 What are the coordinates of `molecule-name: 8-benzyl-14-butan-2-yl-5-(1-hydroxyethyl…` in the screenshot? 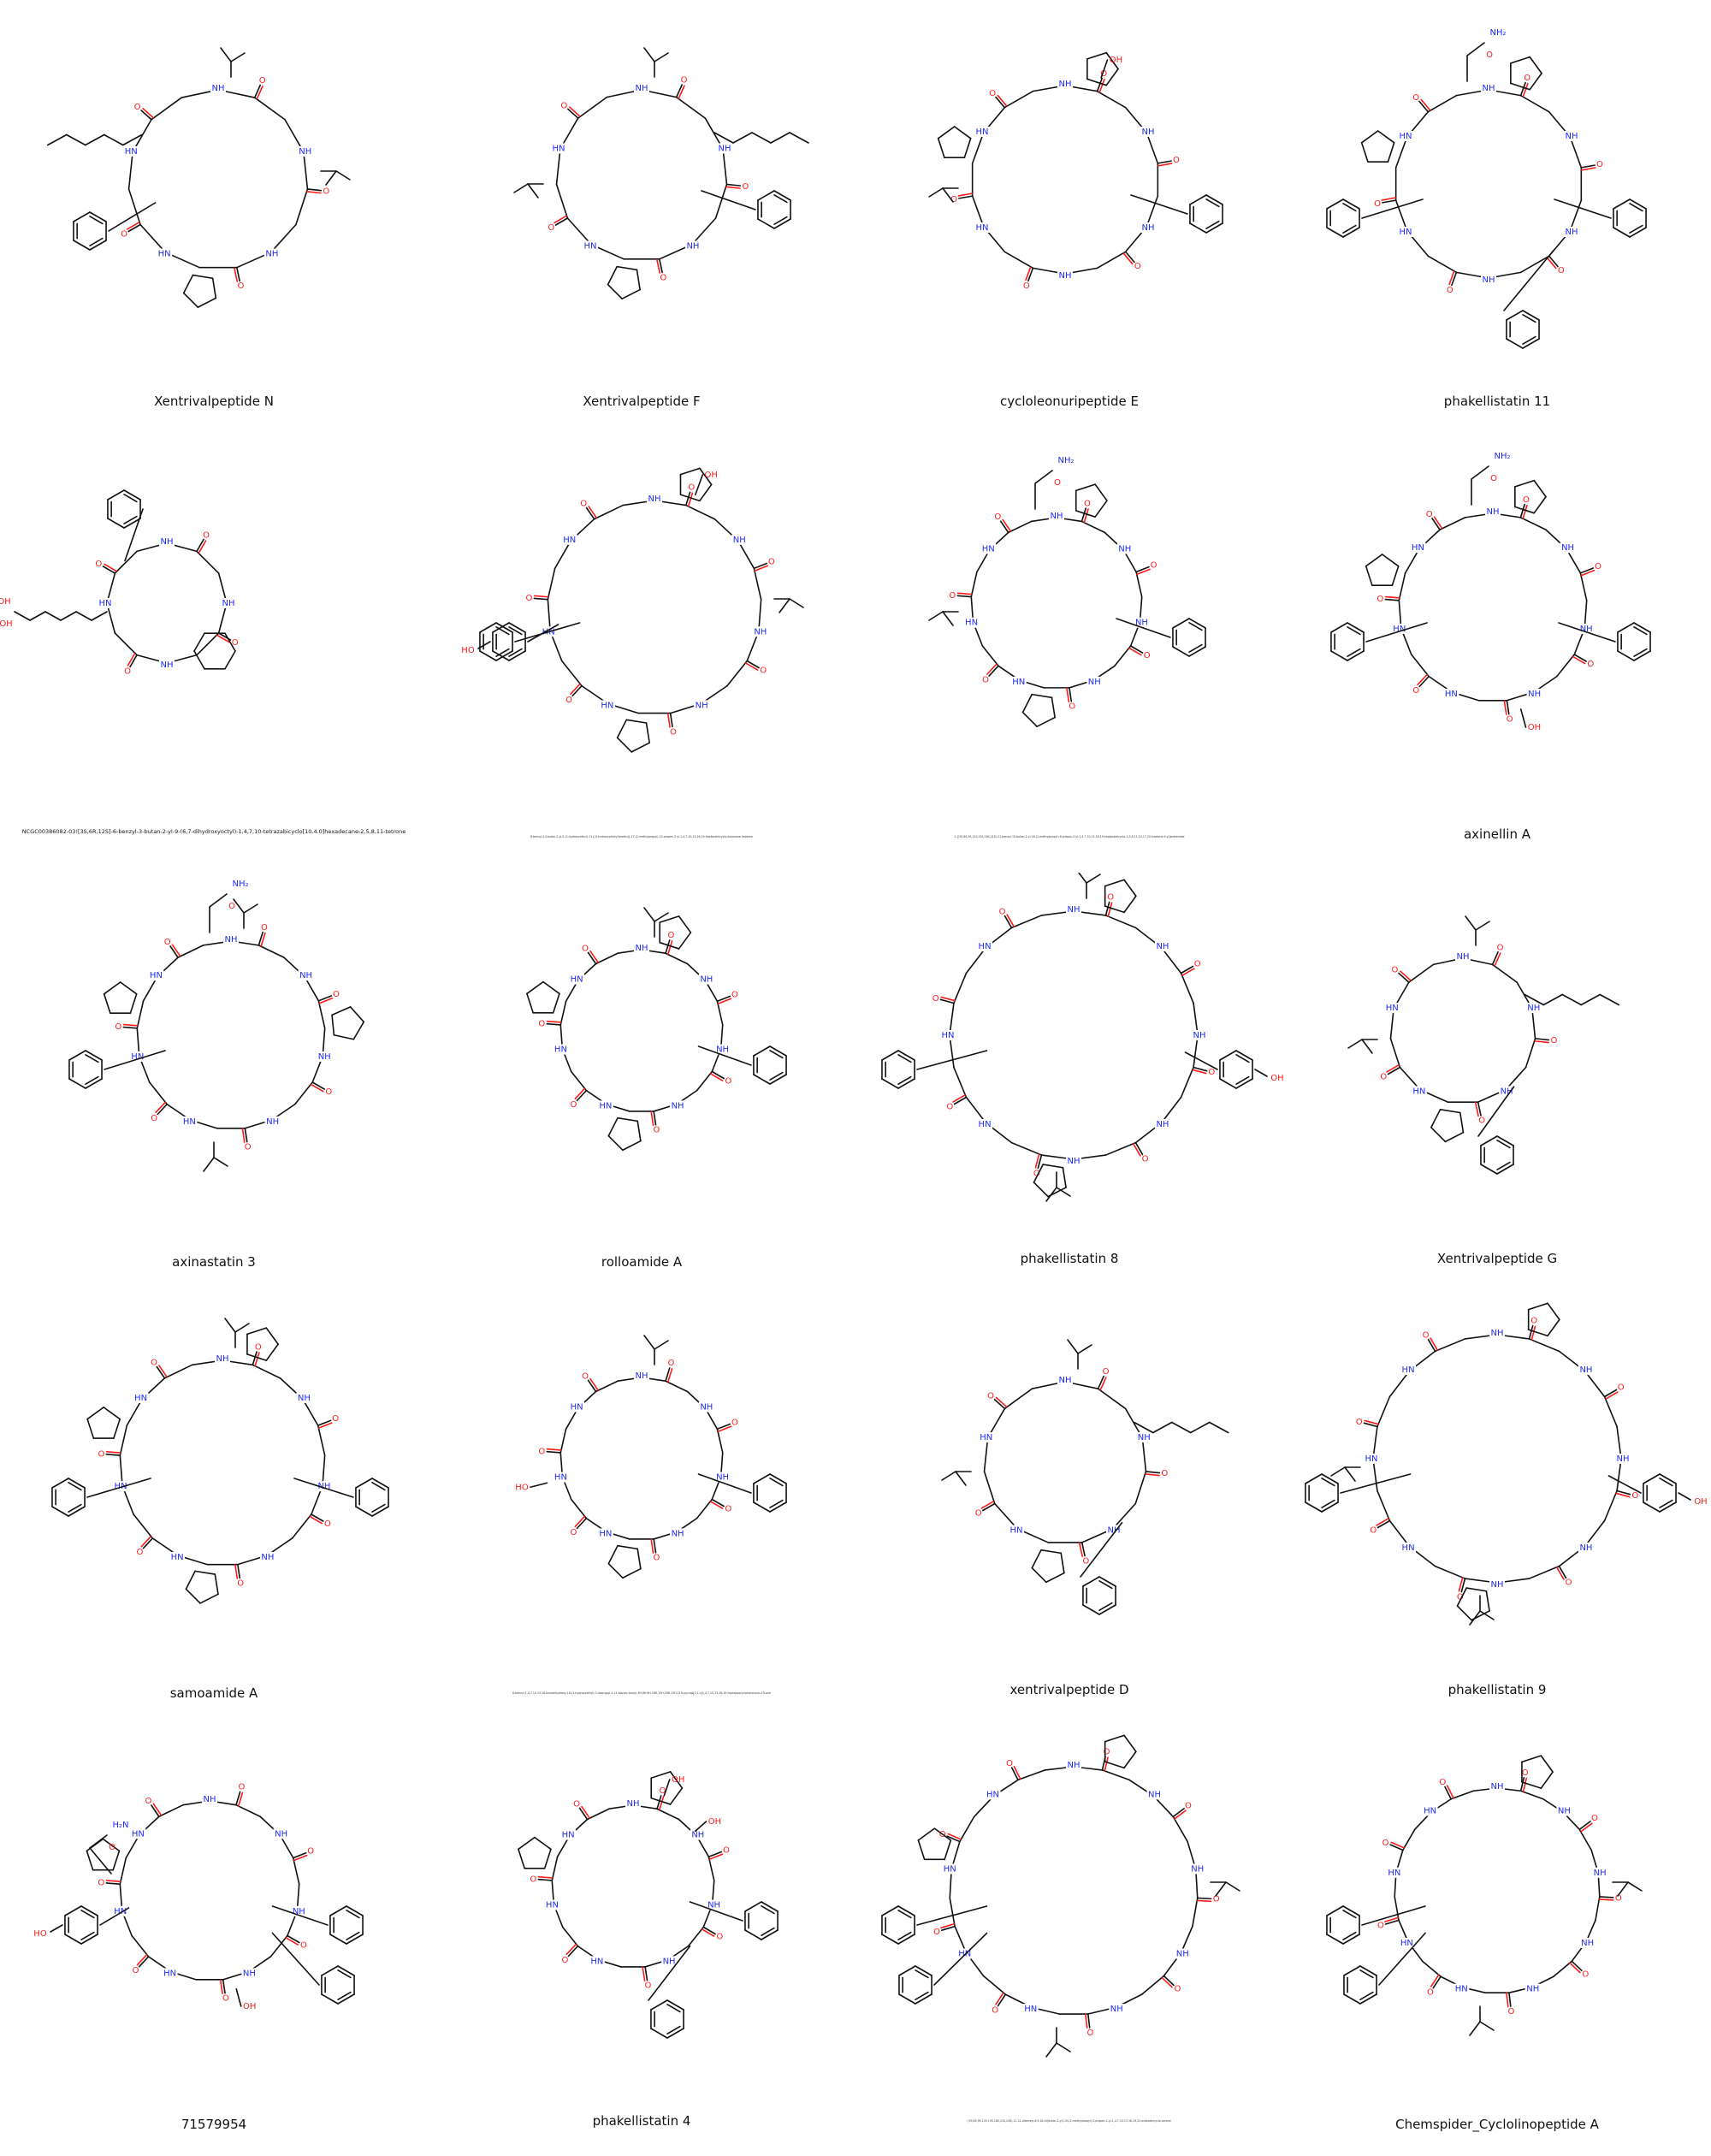 It's located at (642, 836).